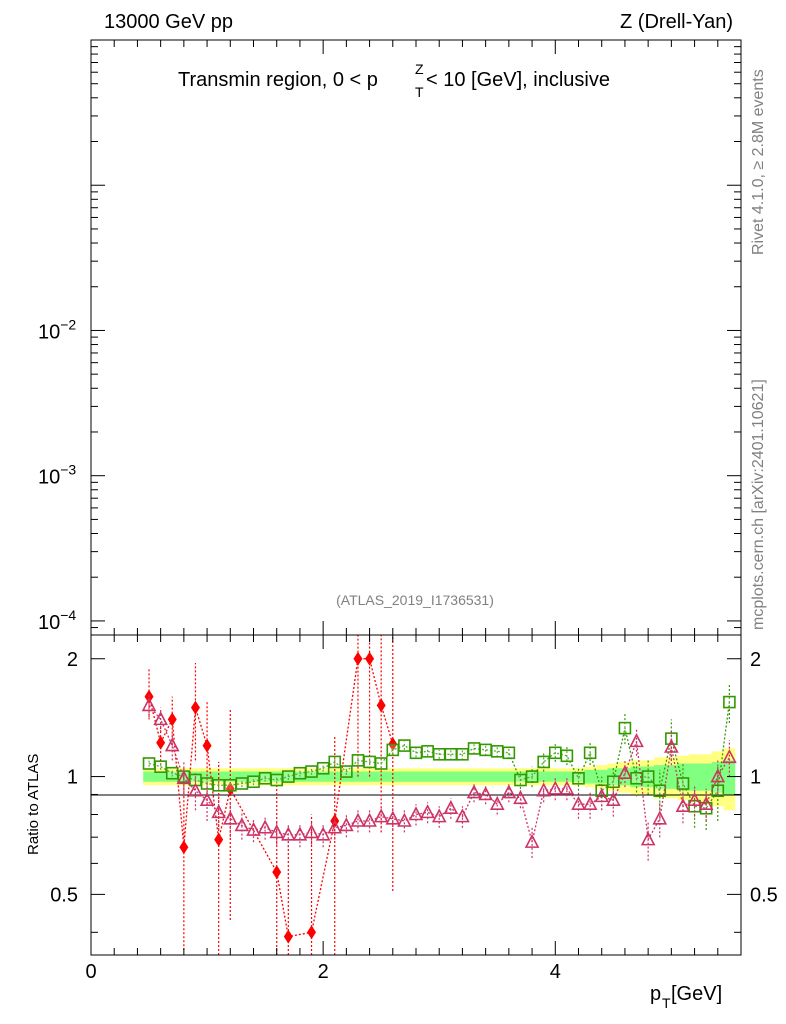 This screenshot has width=786, height=1024. Describe the element at coordinates (755, 660) in the screenshot. I see `ratio-y-tick-label-right: 2` at that location.